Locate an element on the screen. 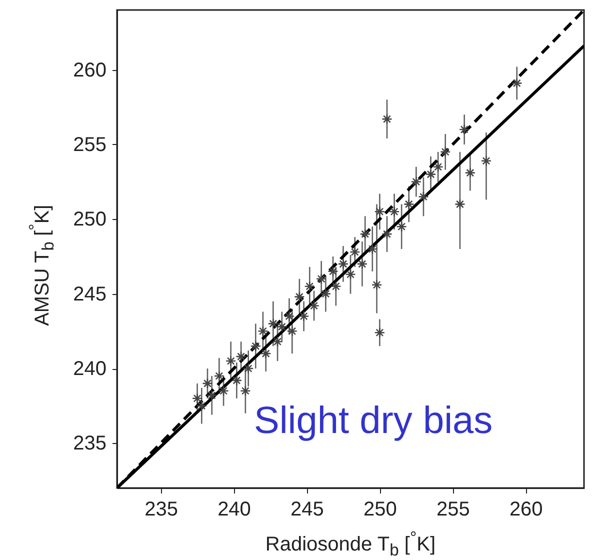  x-tick-label: 260 is located at coordinates (526, 509).